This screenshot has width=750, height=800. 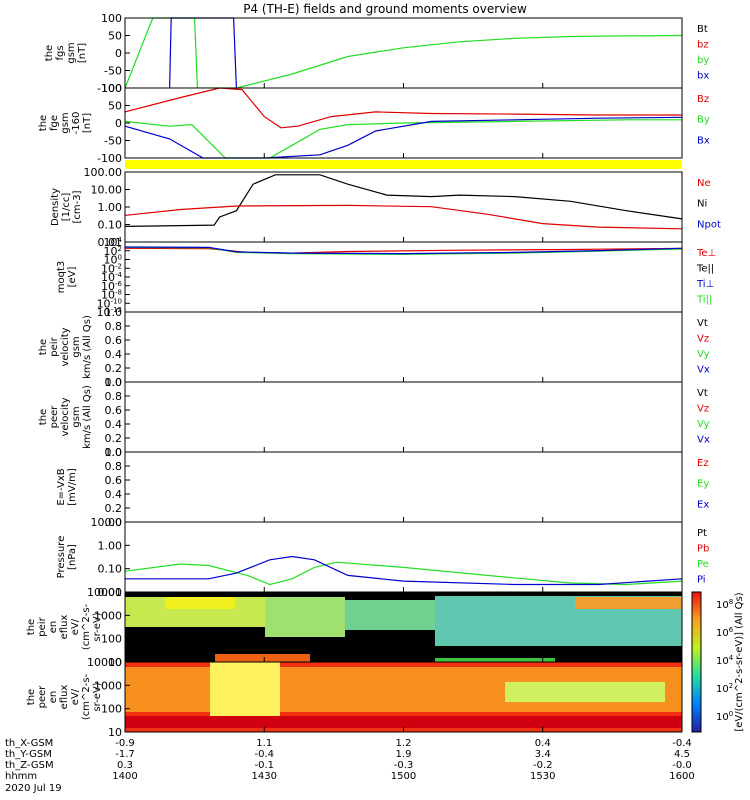 I want to click on panel-press: 10.00 1.00 0.10 0.01 Pressure [nPa] Pt Pb Pe Pi, so click(x=382, y=557).